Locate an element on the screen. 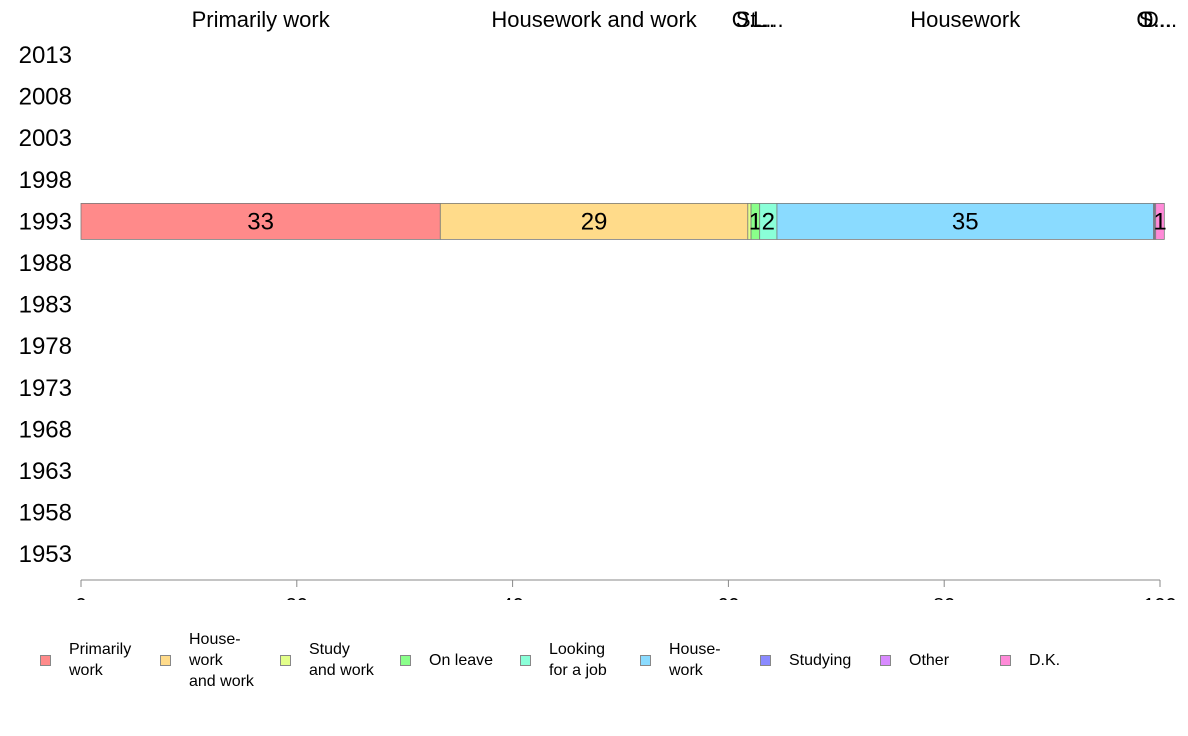  data-label-1993-8: 1 is located at coordinates (1159, 221).